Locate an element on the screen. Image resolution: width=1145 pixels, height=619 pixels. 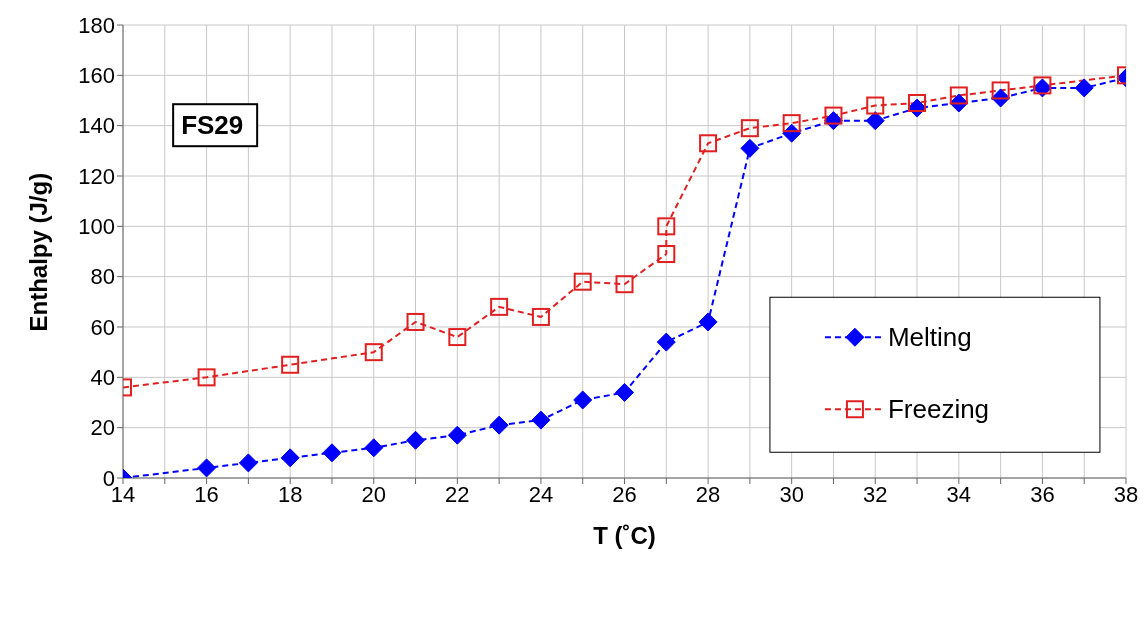
x-tick-label: 38 is located at coordinates (1126, 494).